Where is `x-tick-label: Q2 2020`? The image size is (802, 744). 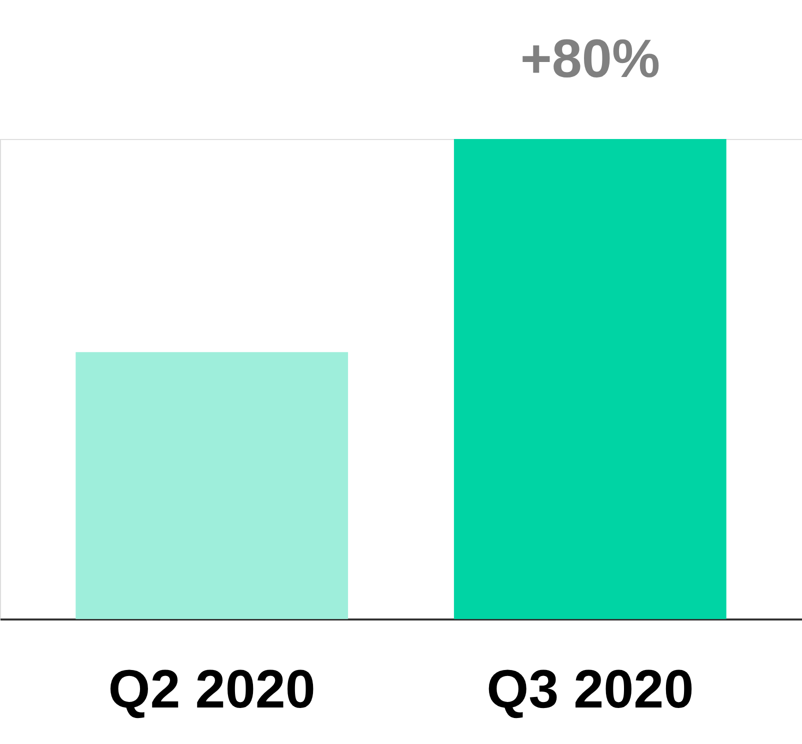
x-tick-label: Q2 2020 is located at coordinates (212, 690).